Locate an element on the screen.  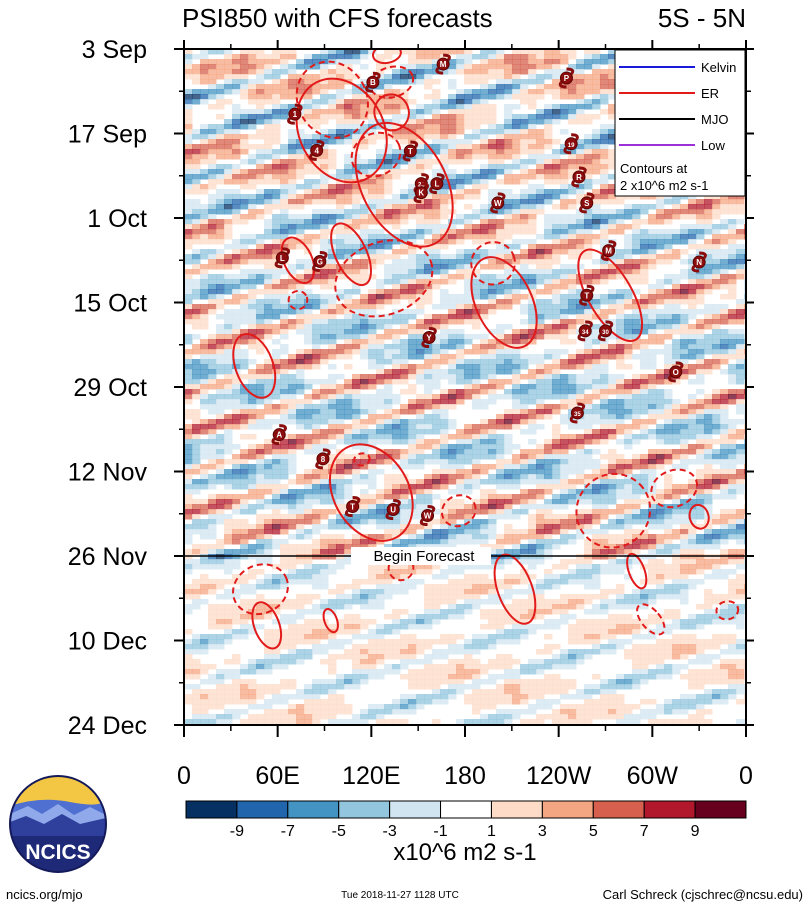
storm-marker-20: Y is located at coordinates (429, 338).